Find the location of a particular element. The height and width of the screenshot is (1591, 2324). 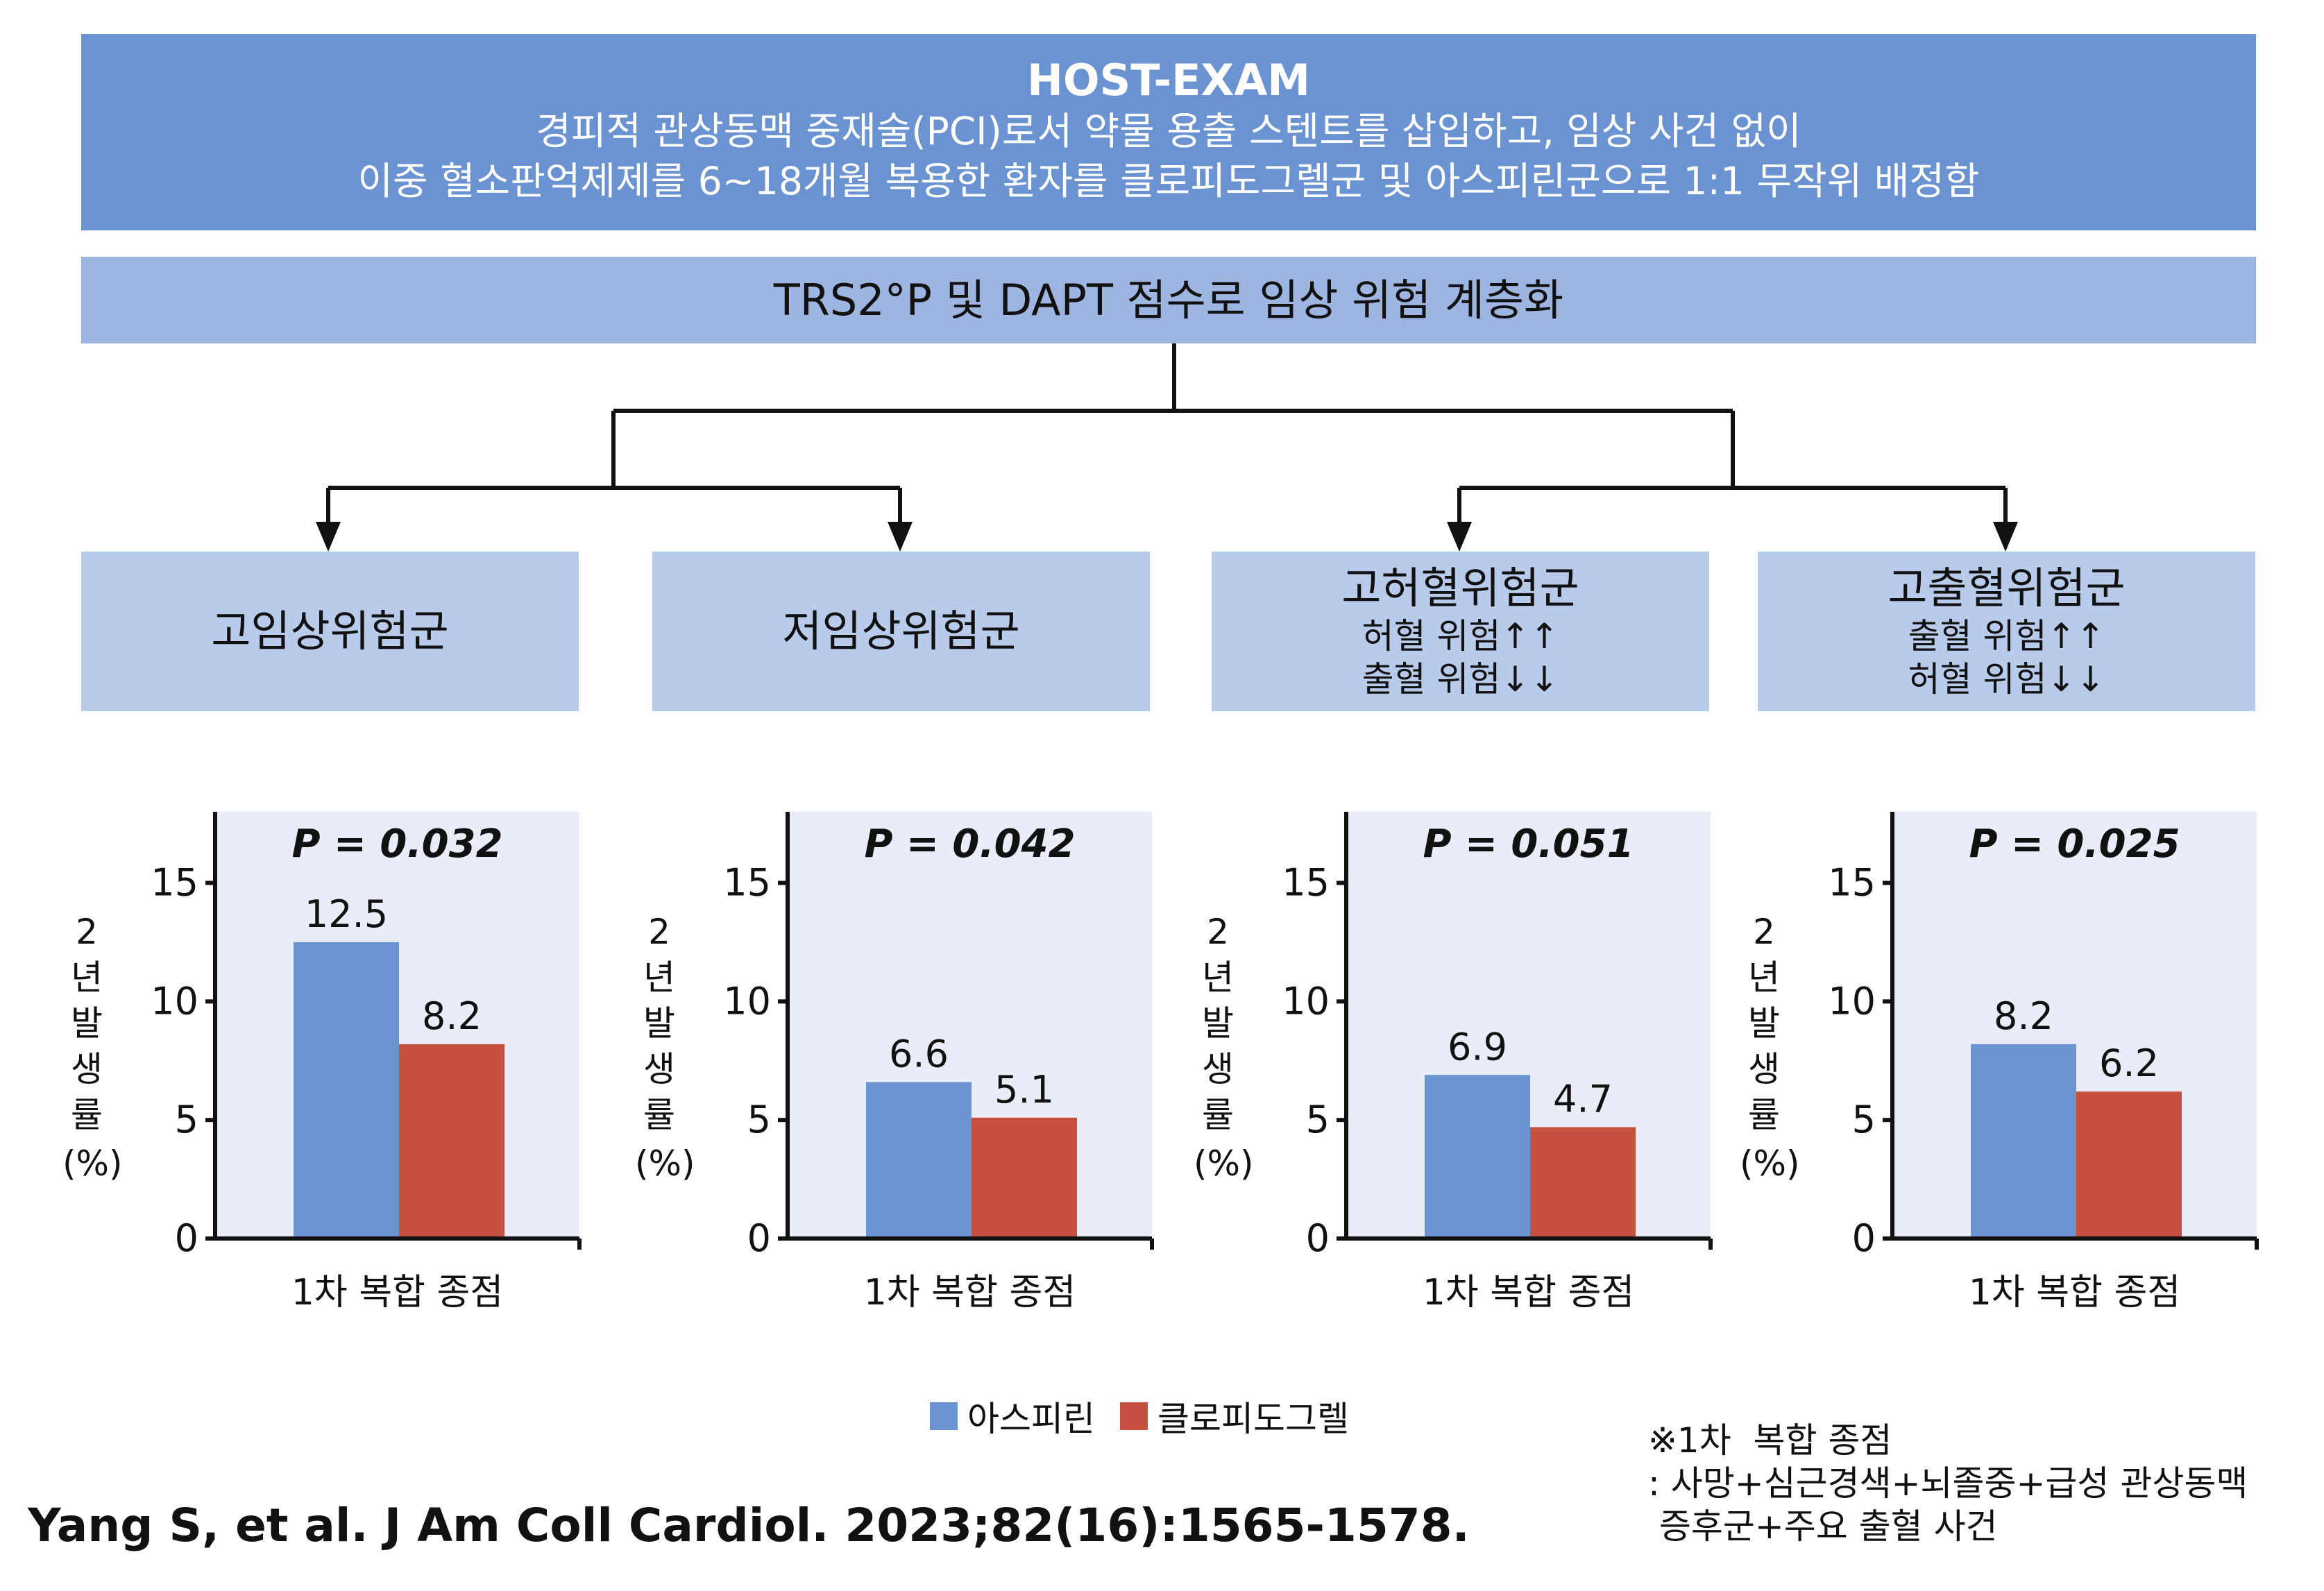

group-box-high-clinical-risk: 고임상위험군 is located at coordinates (330, 631).